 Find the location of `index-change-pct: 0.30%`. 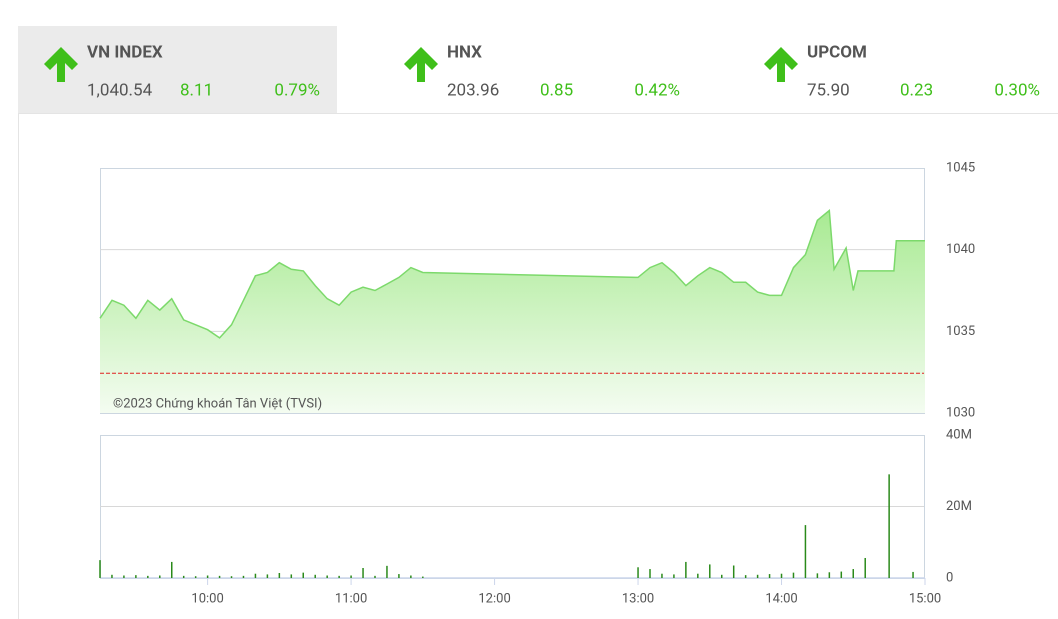

index-change-pct: 0.30% is located at coordinates (1017, 90).